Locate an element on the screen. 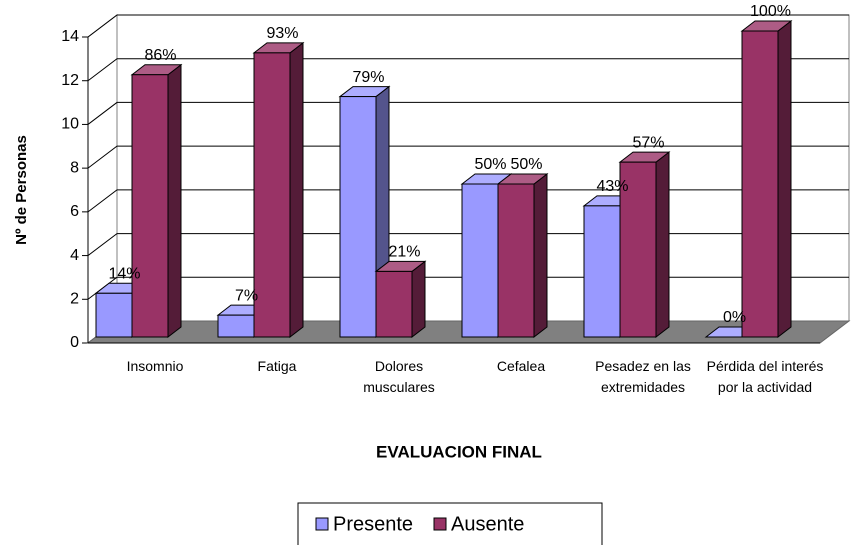 The height and width of the screenshot is (545, 851). x-tick-label: Dolores musculares is located at coordinates (399, 376).